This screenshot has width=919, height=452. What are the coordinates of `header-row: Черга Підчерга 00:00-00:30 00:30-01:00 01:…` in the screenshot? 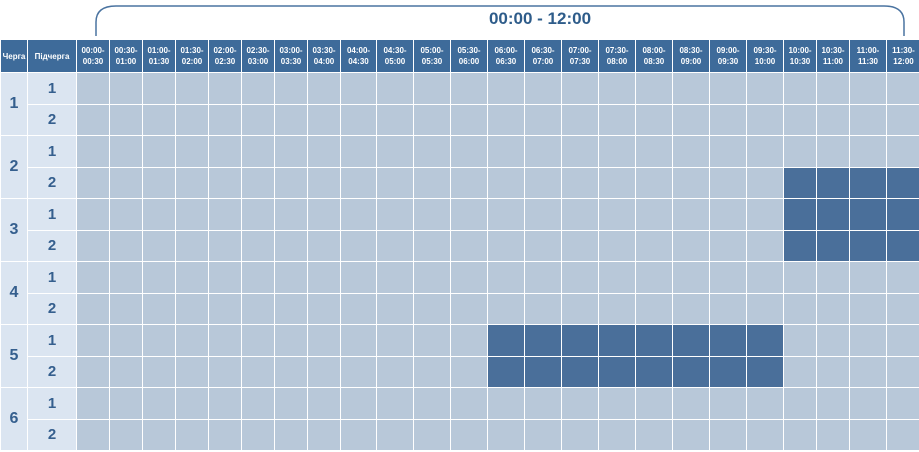 It's located at (459, 56).